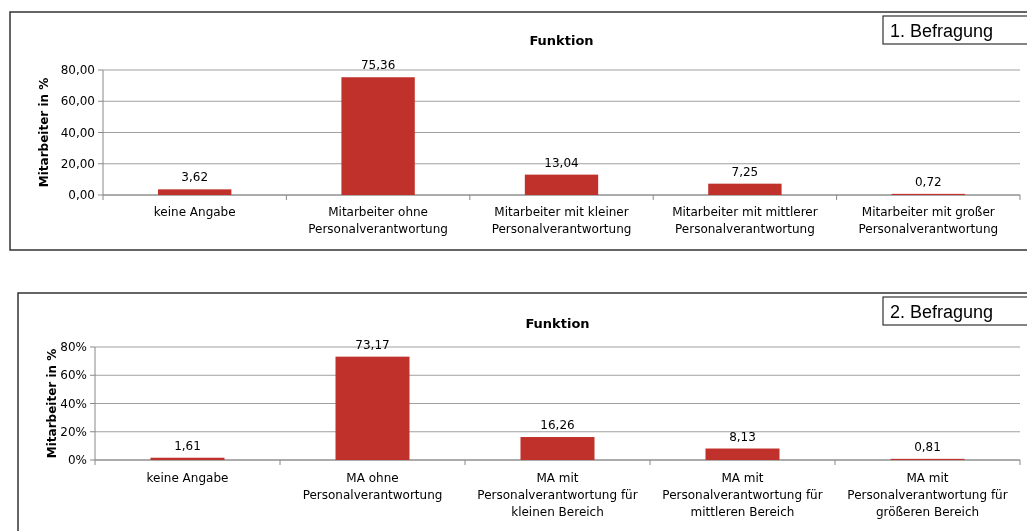 The height and width of the screenshot is (531, 1027). What do you see at coordinates (73, 431) in the screenshot?
I see `y-tick-label: 20%` at bounding box center [73, 431].